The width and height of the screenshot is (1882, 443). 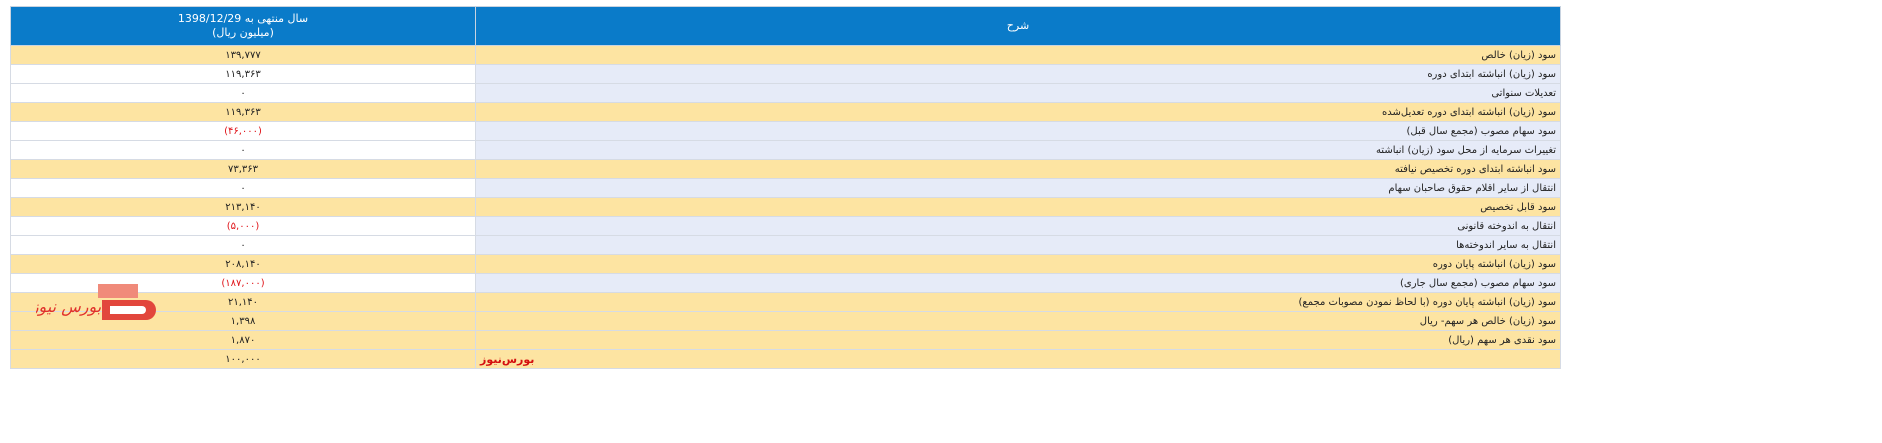 What do you see at coordinates (507, 359) in the screenshot?
I see `watermark: بورس‌نیوز` at bounding box center [507, 359].